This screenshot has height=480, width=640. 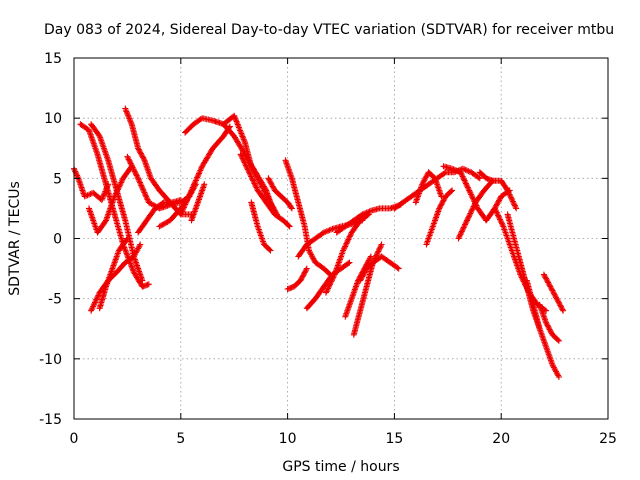 What do you see at coordinates (53, 59) in the screenshot?
I see `y-tick-label: 15` at bounding box center [53, 59].